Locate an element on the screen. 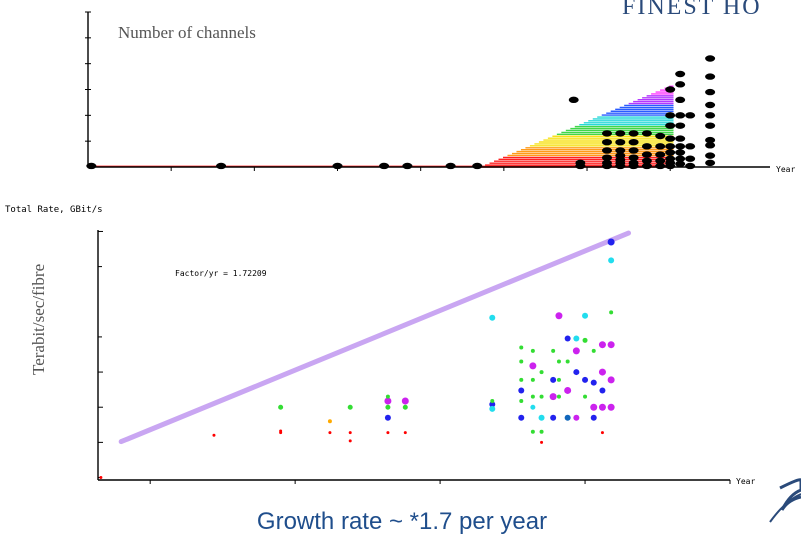 This screenshot has height=546, width=801. rate-y-axis-label: Terabit/sec/fibre is located at coordinates (38, 319).